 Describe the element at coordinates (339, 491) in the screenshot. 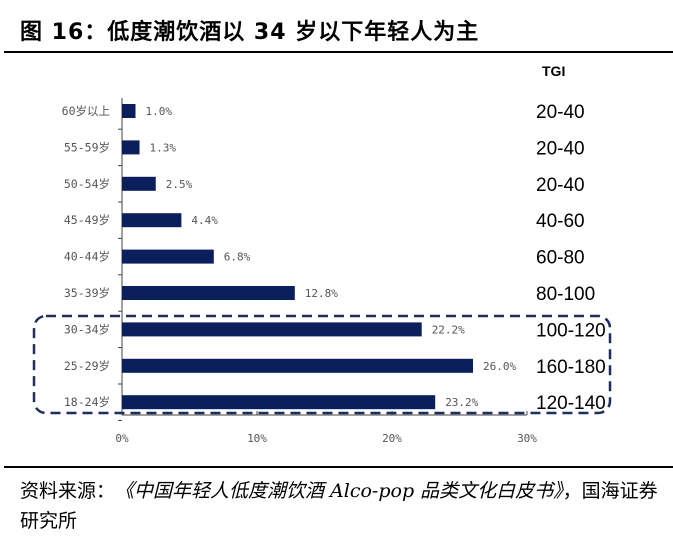

I see `source-book: 《中国年轻人低度潮饮酒 Alco-pop 品类文化白皮书》` at that location.